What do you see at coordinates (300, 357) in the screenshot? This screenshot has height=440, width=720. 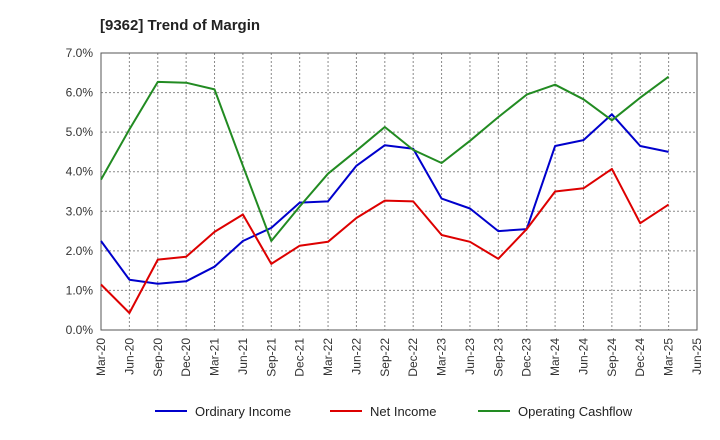 I see `x-tick-label: Dec-21` at bounding box center [300, 357].